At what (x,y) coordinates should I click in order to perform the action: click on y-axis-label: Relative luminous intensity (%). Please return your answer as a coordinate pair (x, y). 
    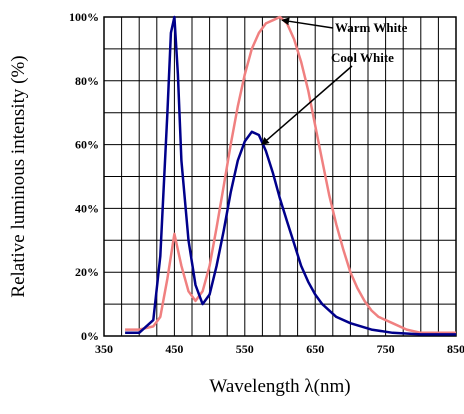
    Looking at the image, I should click on (18, 176).